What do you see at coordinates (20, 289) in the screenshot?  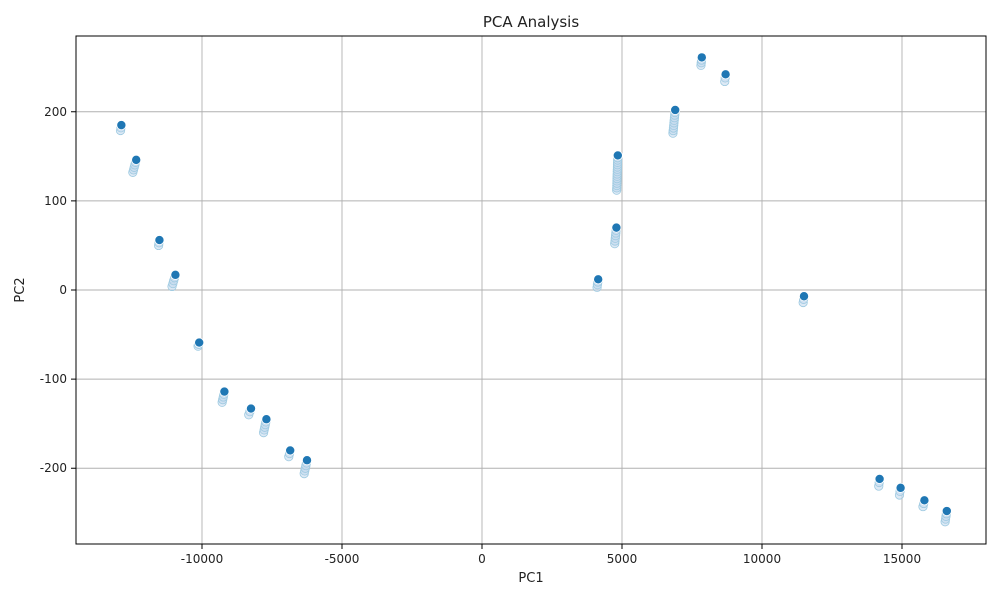 I see `y-axis-label: PC2` at bounding box center [20, 289].